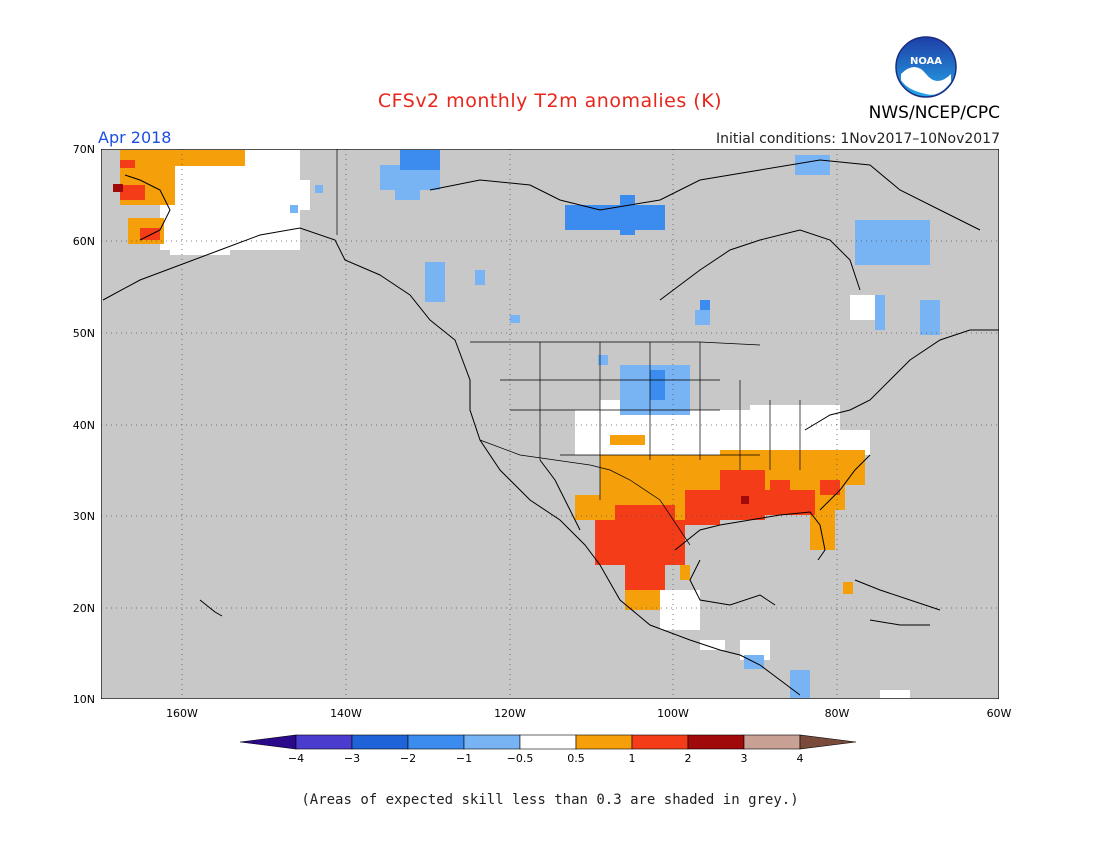 The image size is (1100, 850). Describe the element at coordinates (84, 608) in the screenshot. I see `lat-label: 20N` at that location.